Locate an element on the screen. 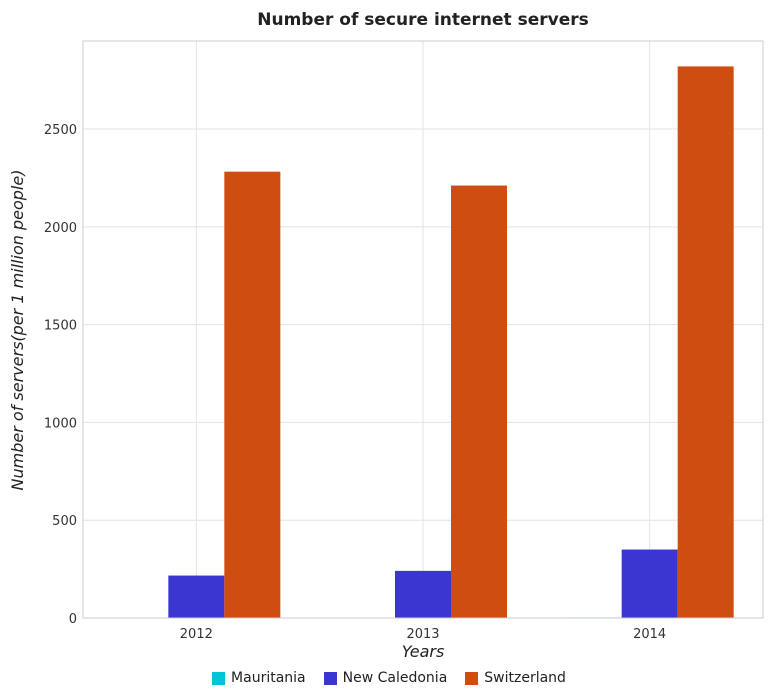  legend-swatch-mauritania is located at coordinates (219, 678).